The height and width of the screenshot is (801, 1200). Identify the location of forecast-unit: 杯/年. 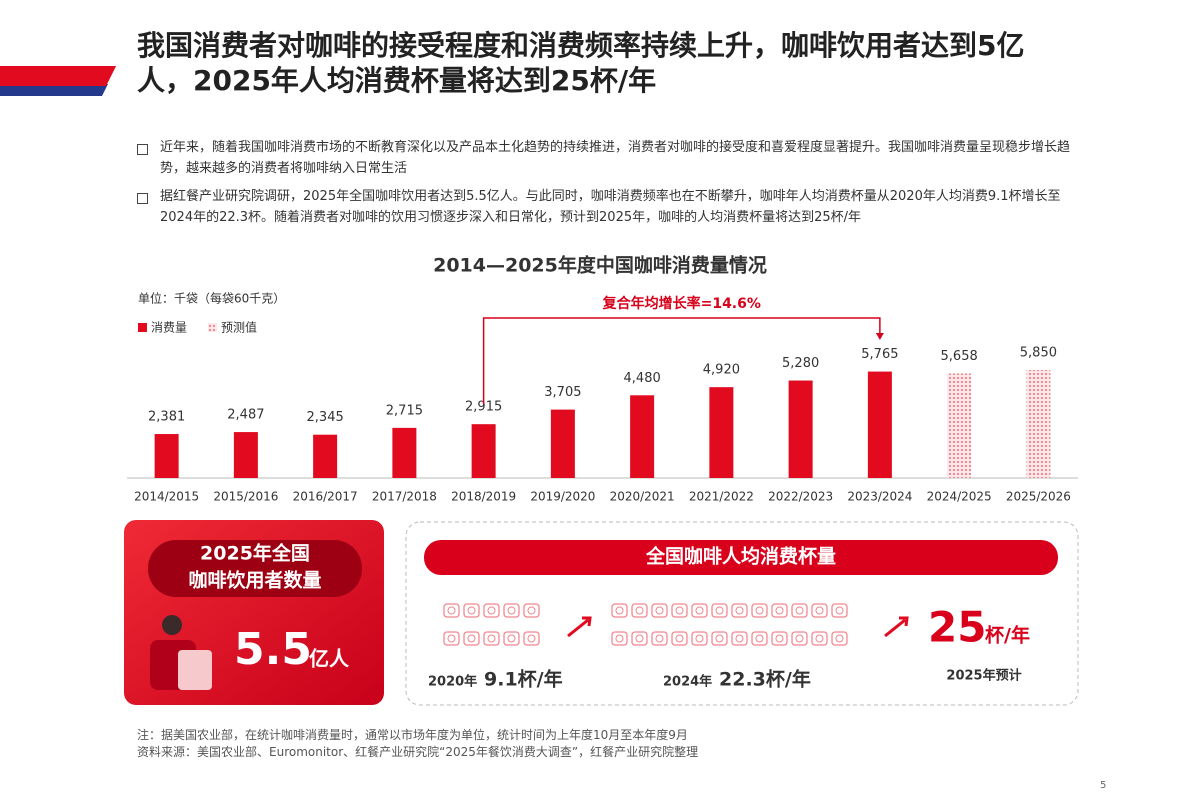
(1007, 635).